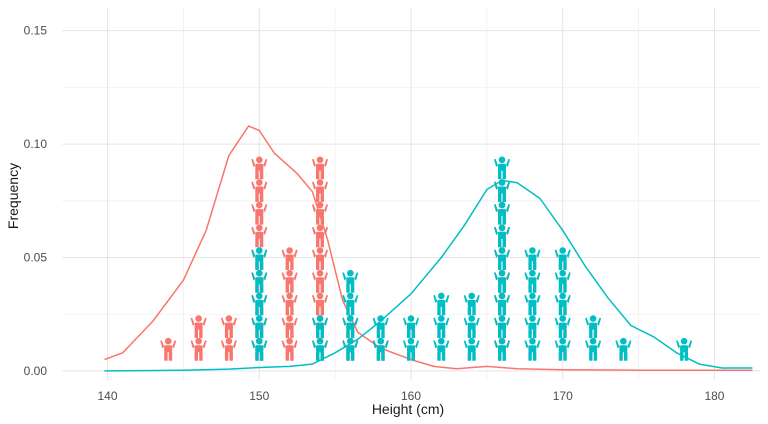 This screenshot has height=424, width=768. I want to click on x-axis-title: Height (cm), so click(408, 409).